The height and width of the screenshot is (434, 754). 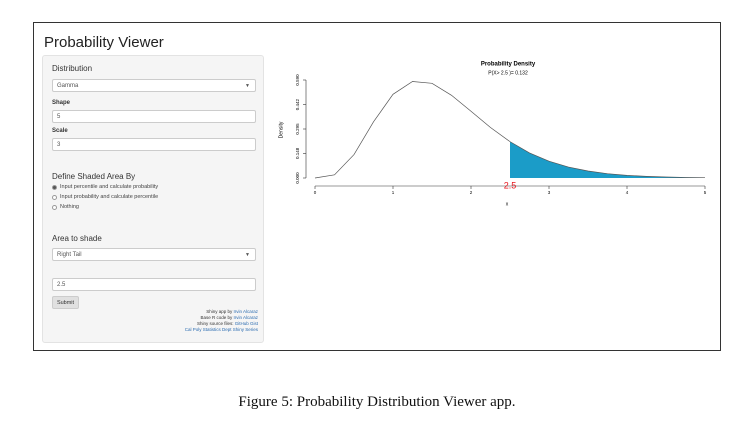 I want to click on radio-label: Nothing, so click(x=69, y=207).